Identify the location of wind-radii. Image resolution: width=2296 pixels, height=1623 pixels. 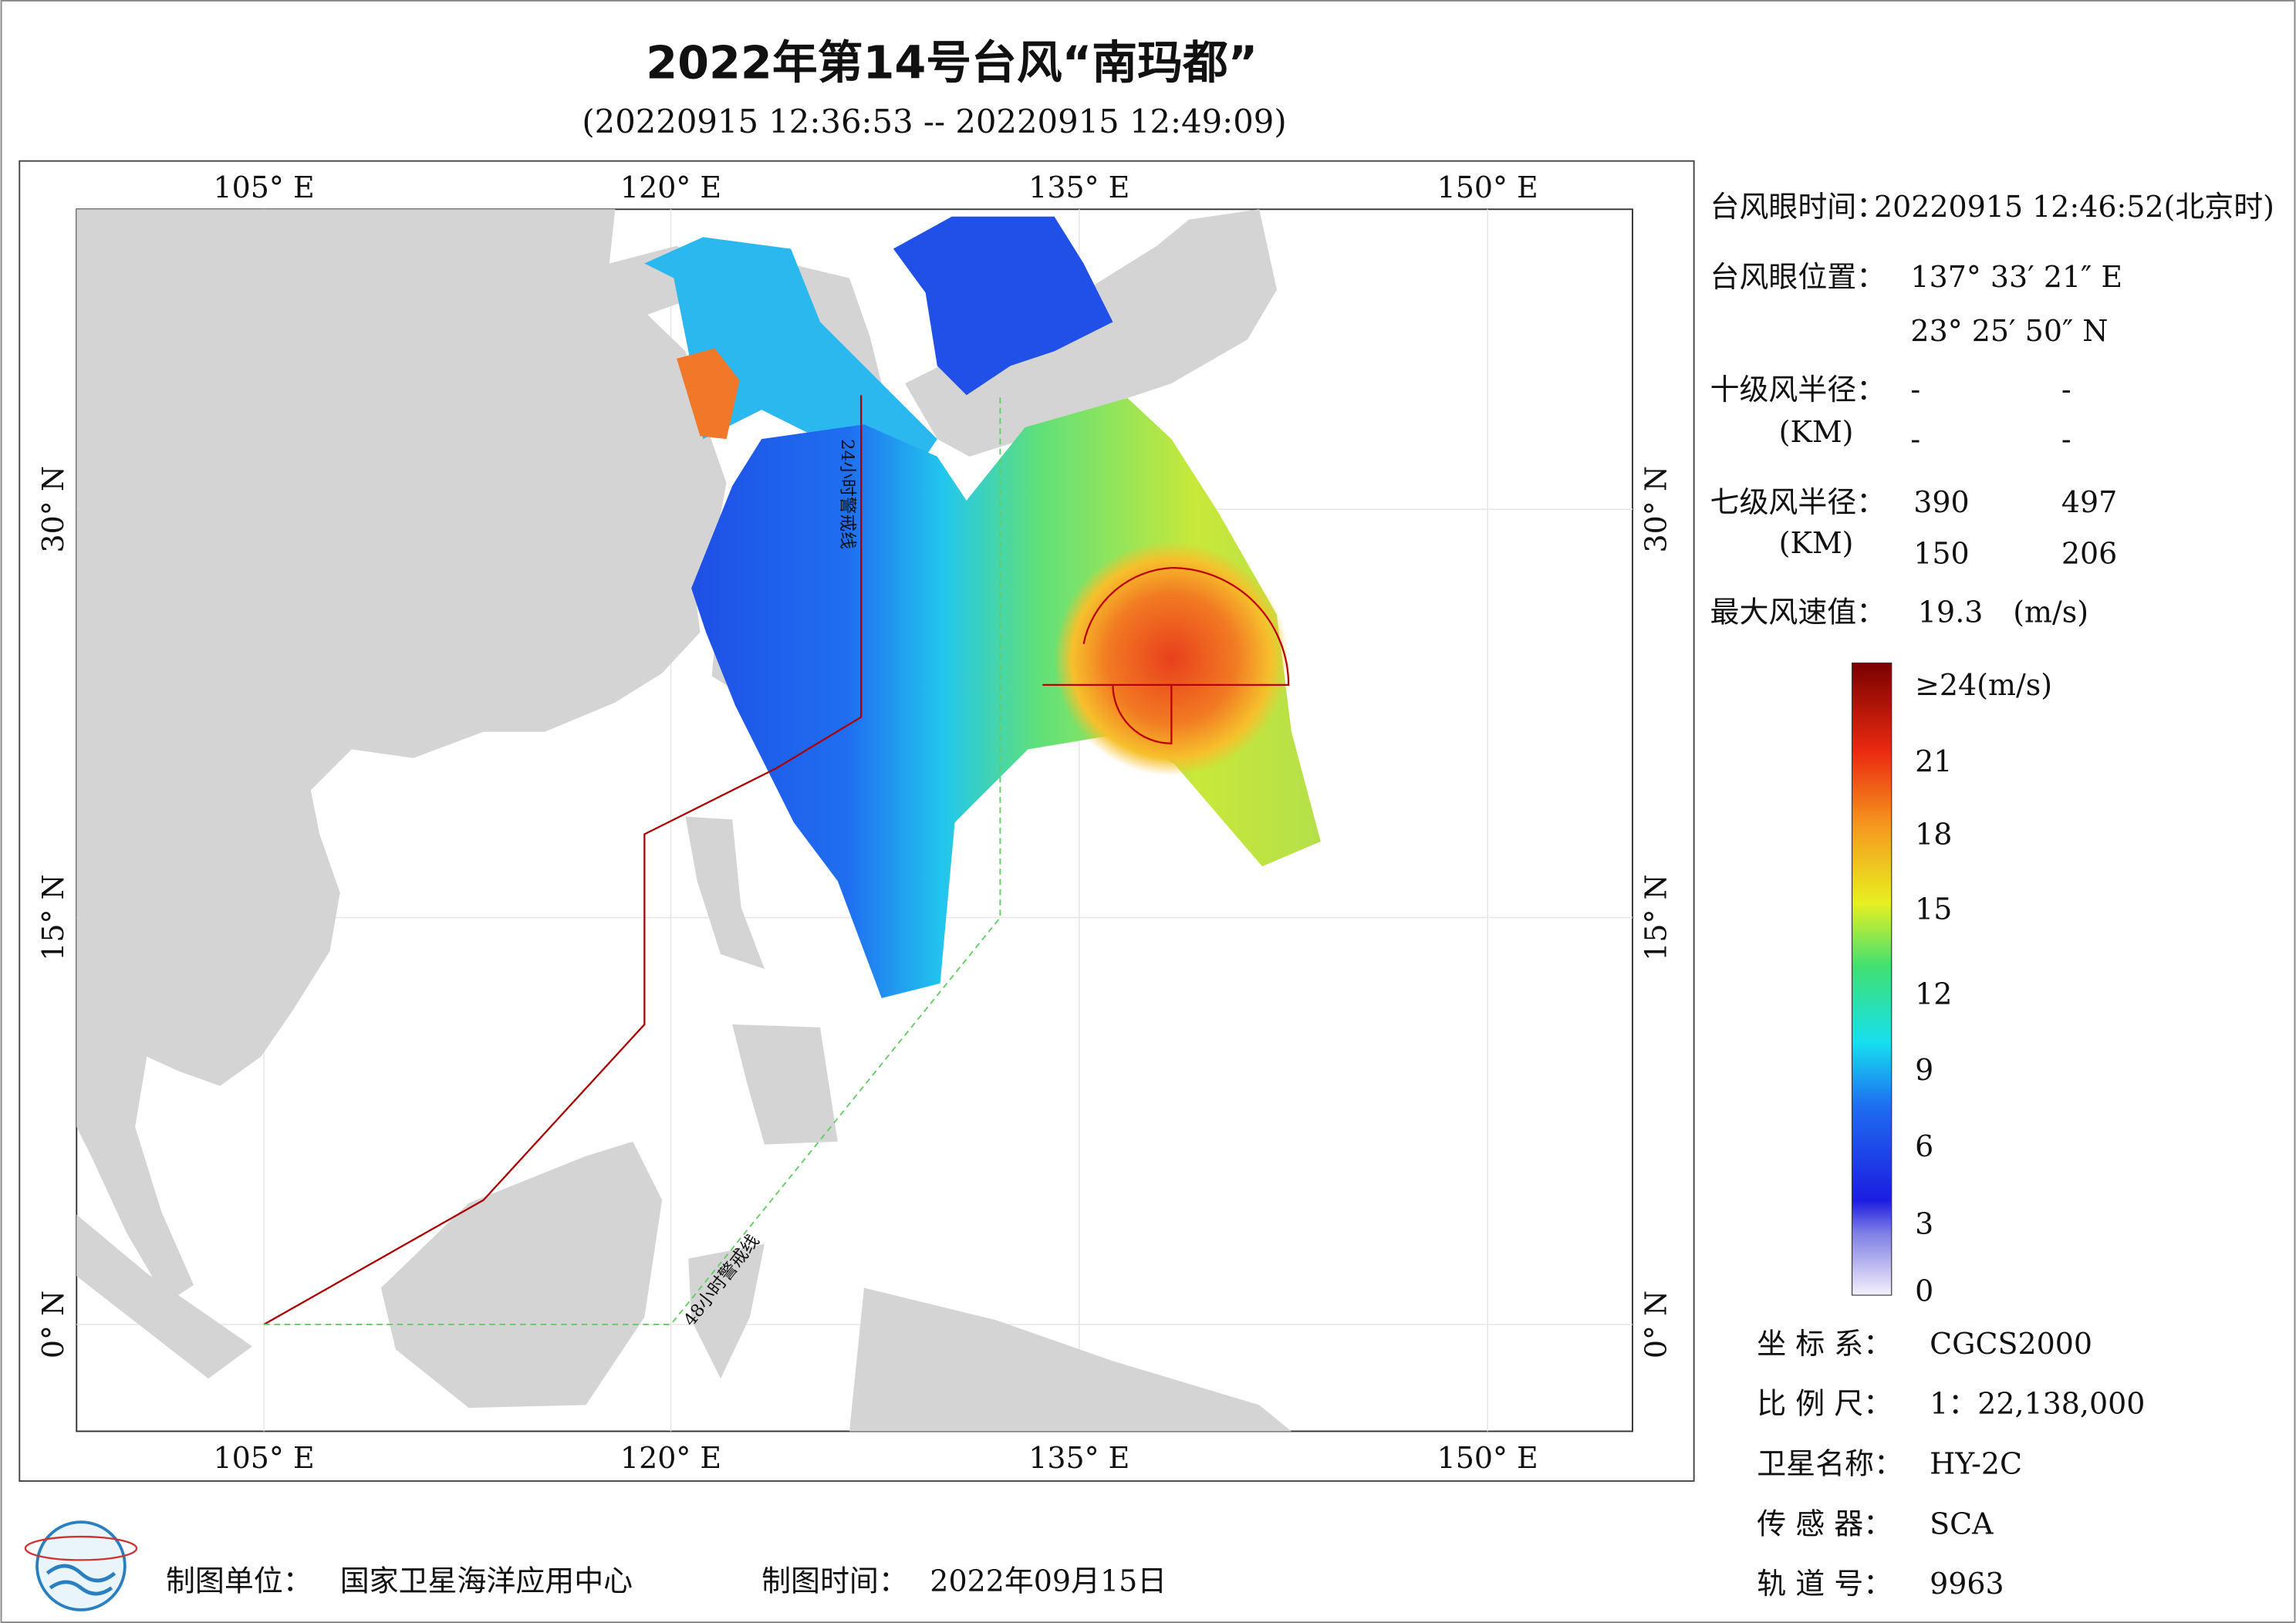
(1166, 655).